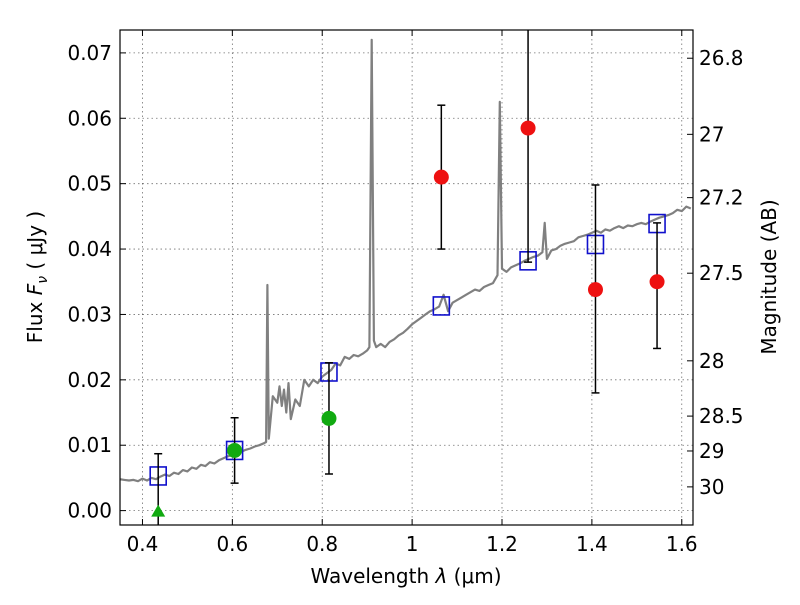 The height and width of the screenshot is (605, 800). Describe the element at coordinates (322, 544) in the screenshot. I see `x-tick-label: 0.8` at that location.